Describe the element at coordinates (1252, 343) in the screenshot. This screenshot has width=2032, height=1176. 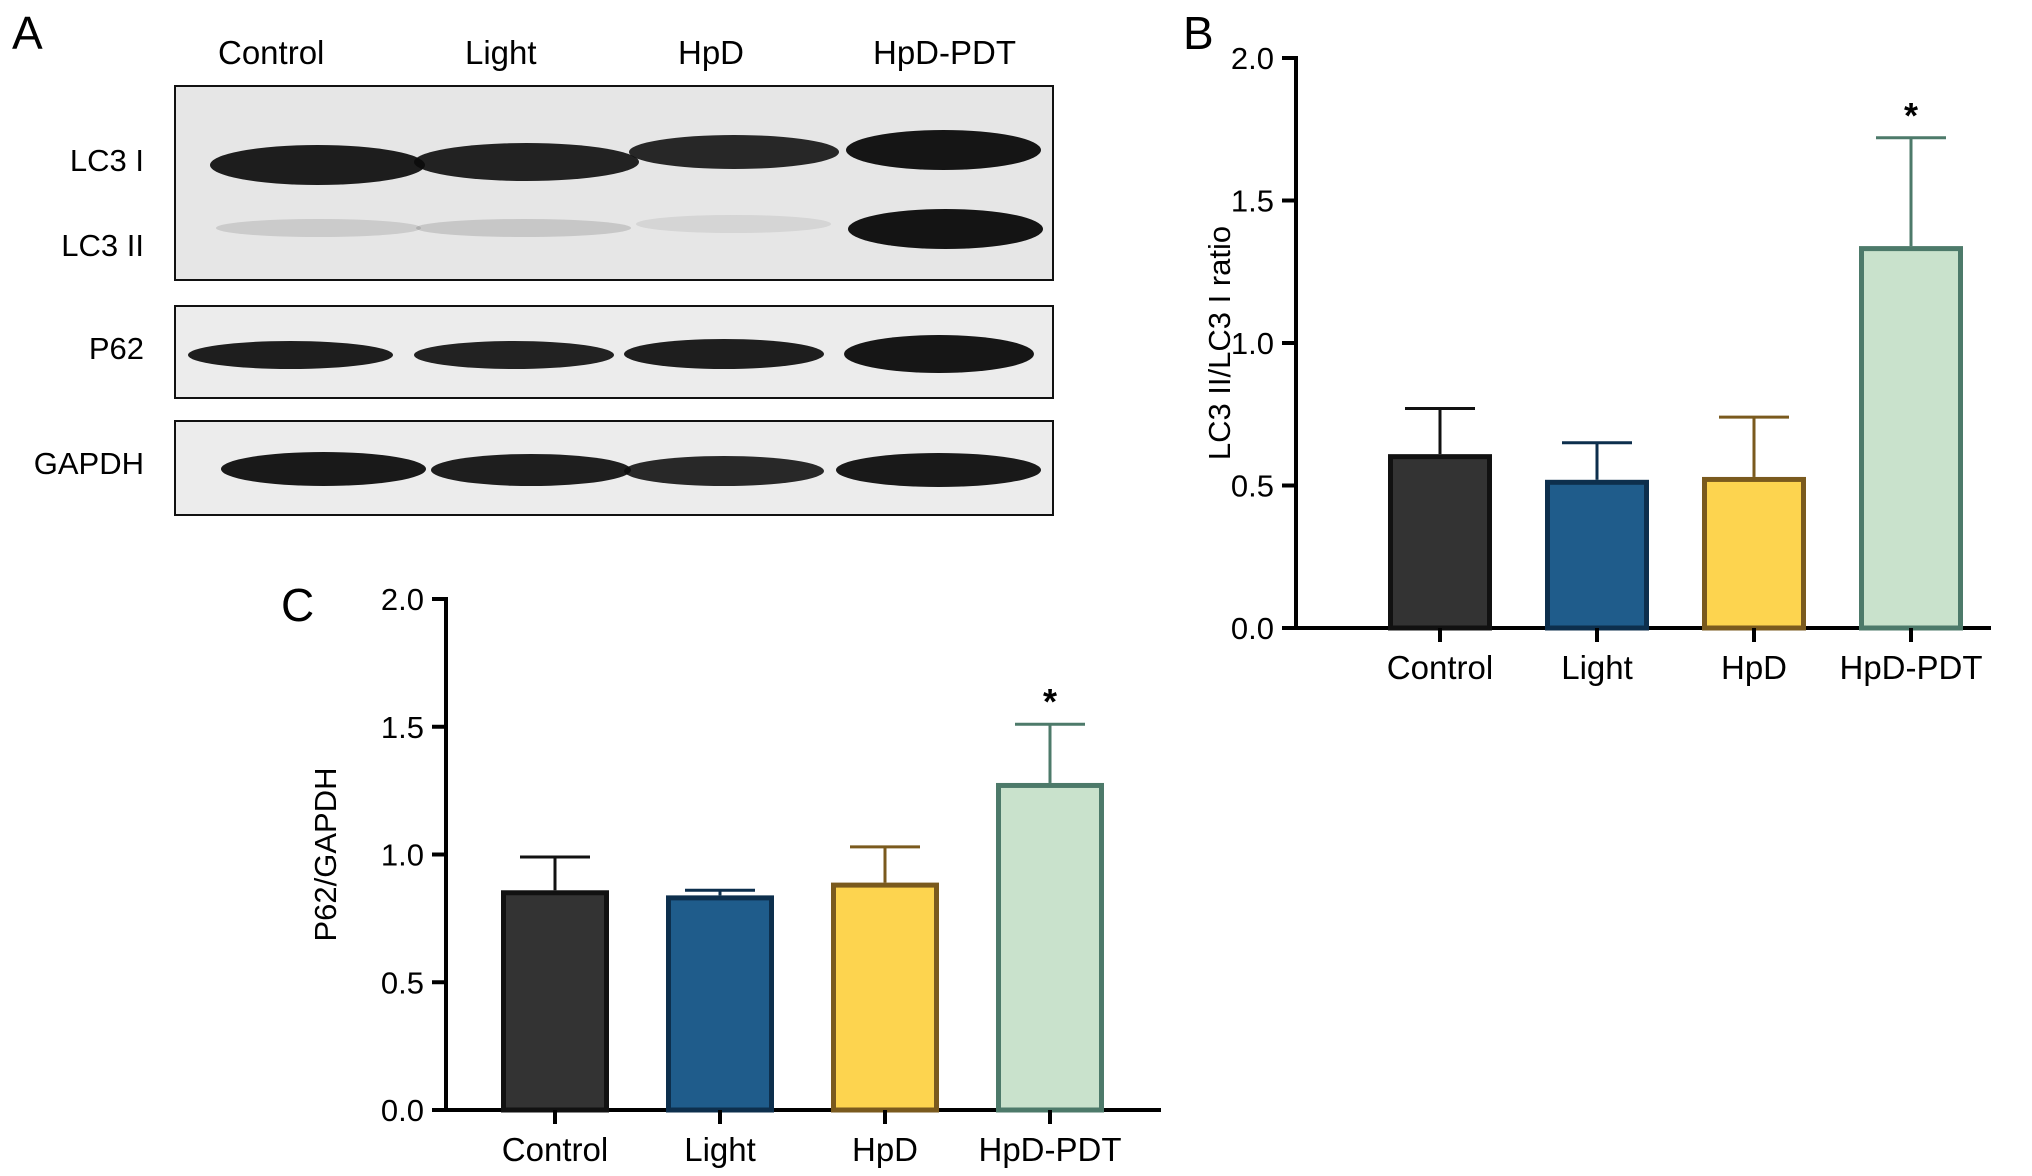
I see `chart-b-y-tick-label: 1.0` at that location.